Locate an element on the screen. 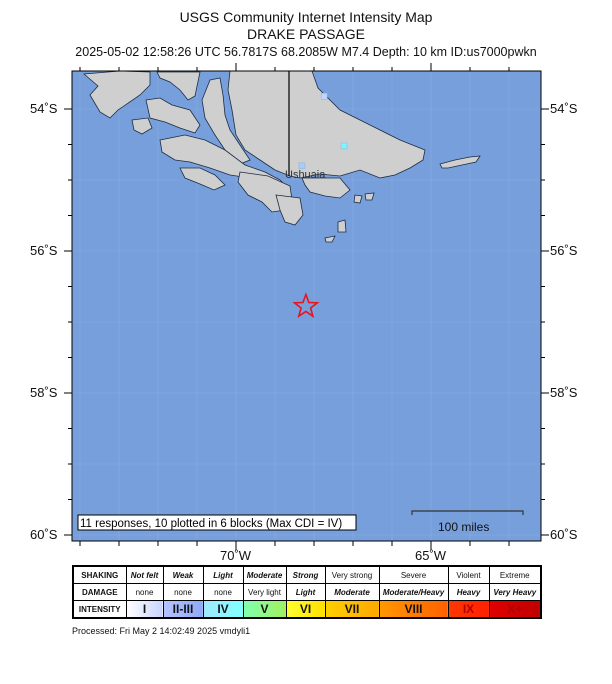 The height and width of the screenshot is (684, 612). row-label: INTENSITY is located at coordinates (99, 609).